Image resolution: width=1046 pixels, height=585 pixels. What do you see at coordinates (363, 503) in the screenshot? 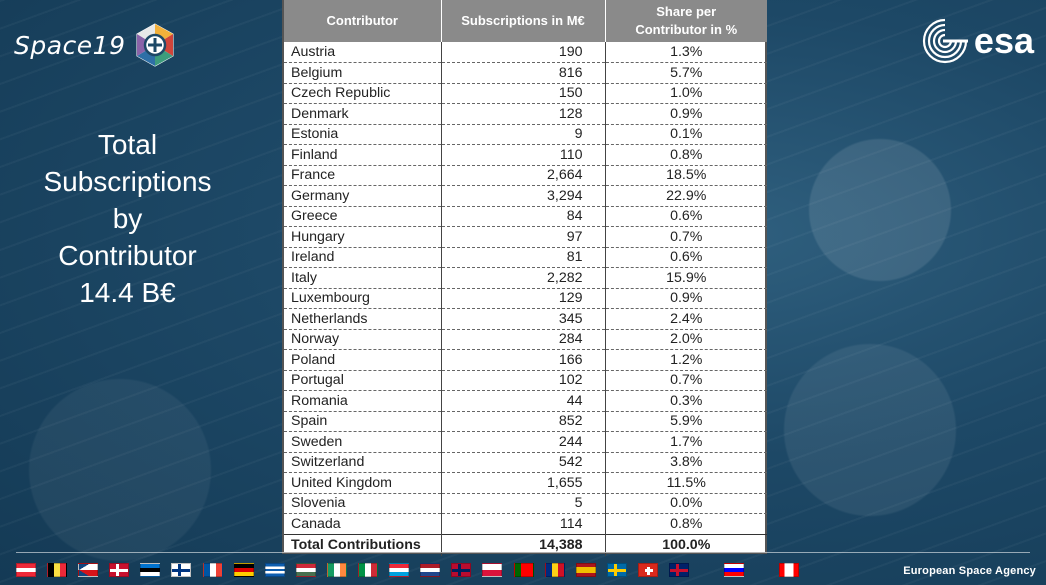
I see `contributor-cell: Slovenia` at bounding box center [363, 503].